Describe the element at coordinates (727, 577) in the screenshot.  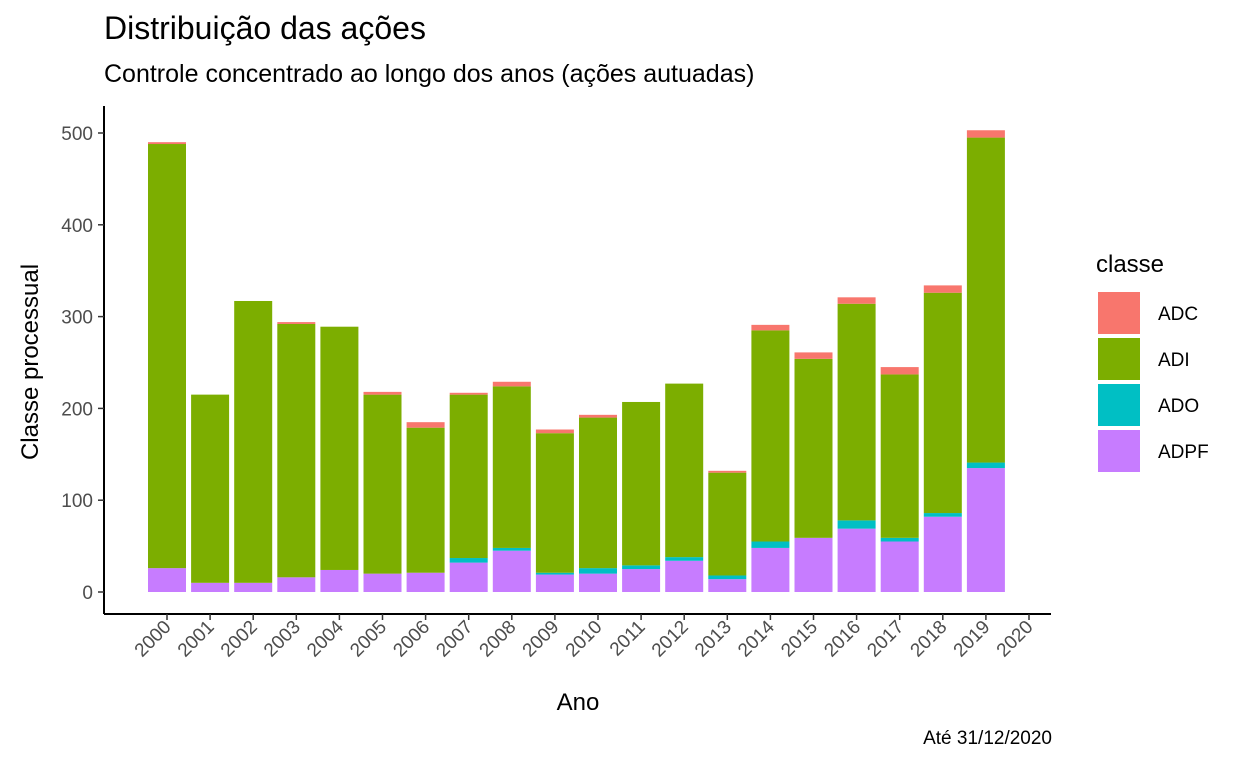
I see `bar-ado-2013` at that location.